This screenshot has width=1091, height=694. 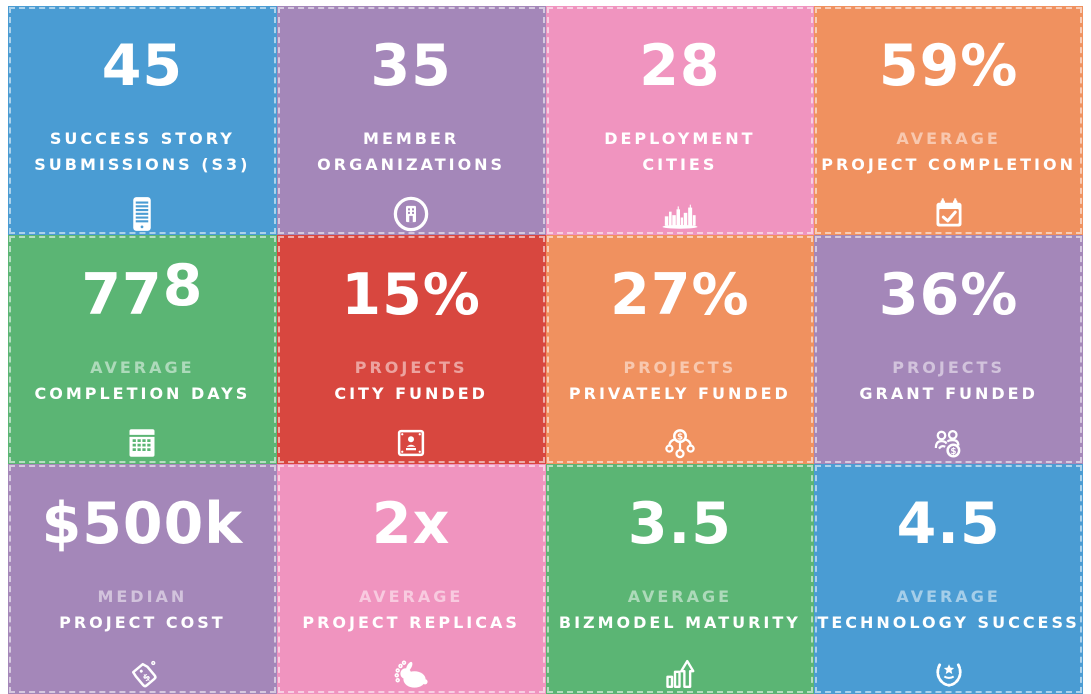 I want to click on laurel-star-icon, so click(x=949, y=673).